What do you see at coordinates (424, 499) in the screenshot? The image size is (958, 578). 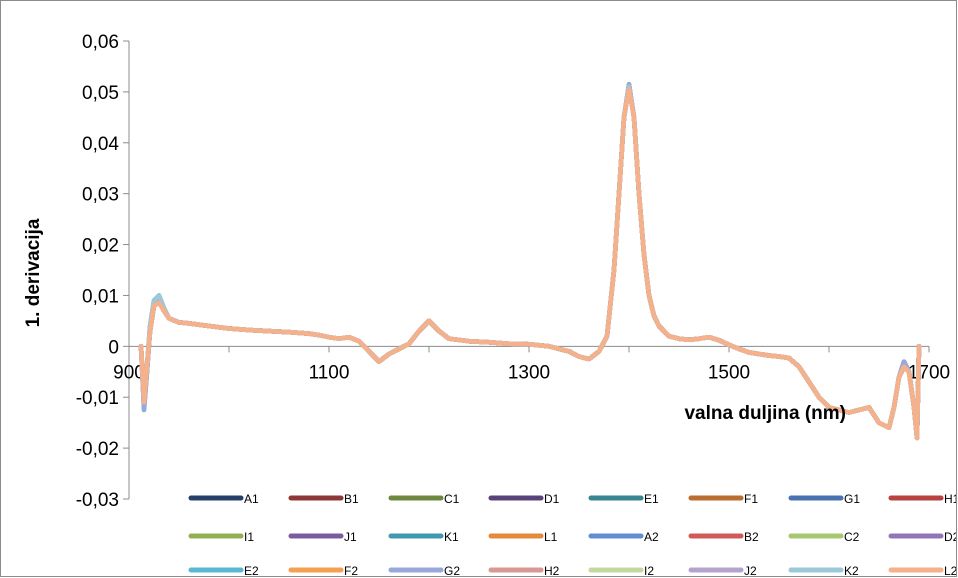 I see `legend-item-c1: C1` at bounding box center [424, 499].